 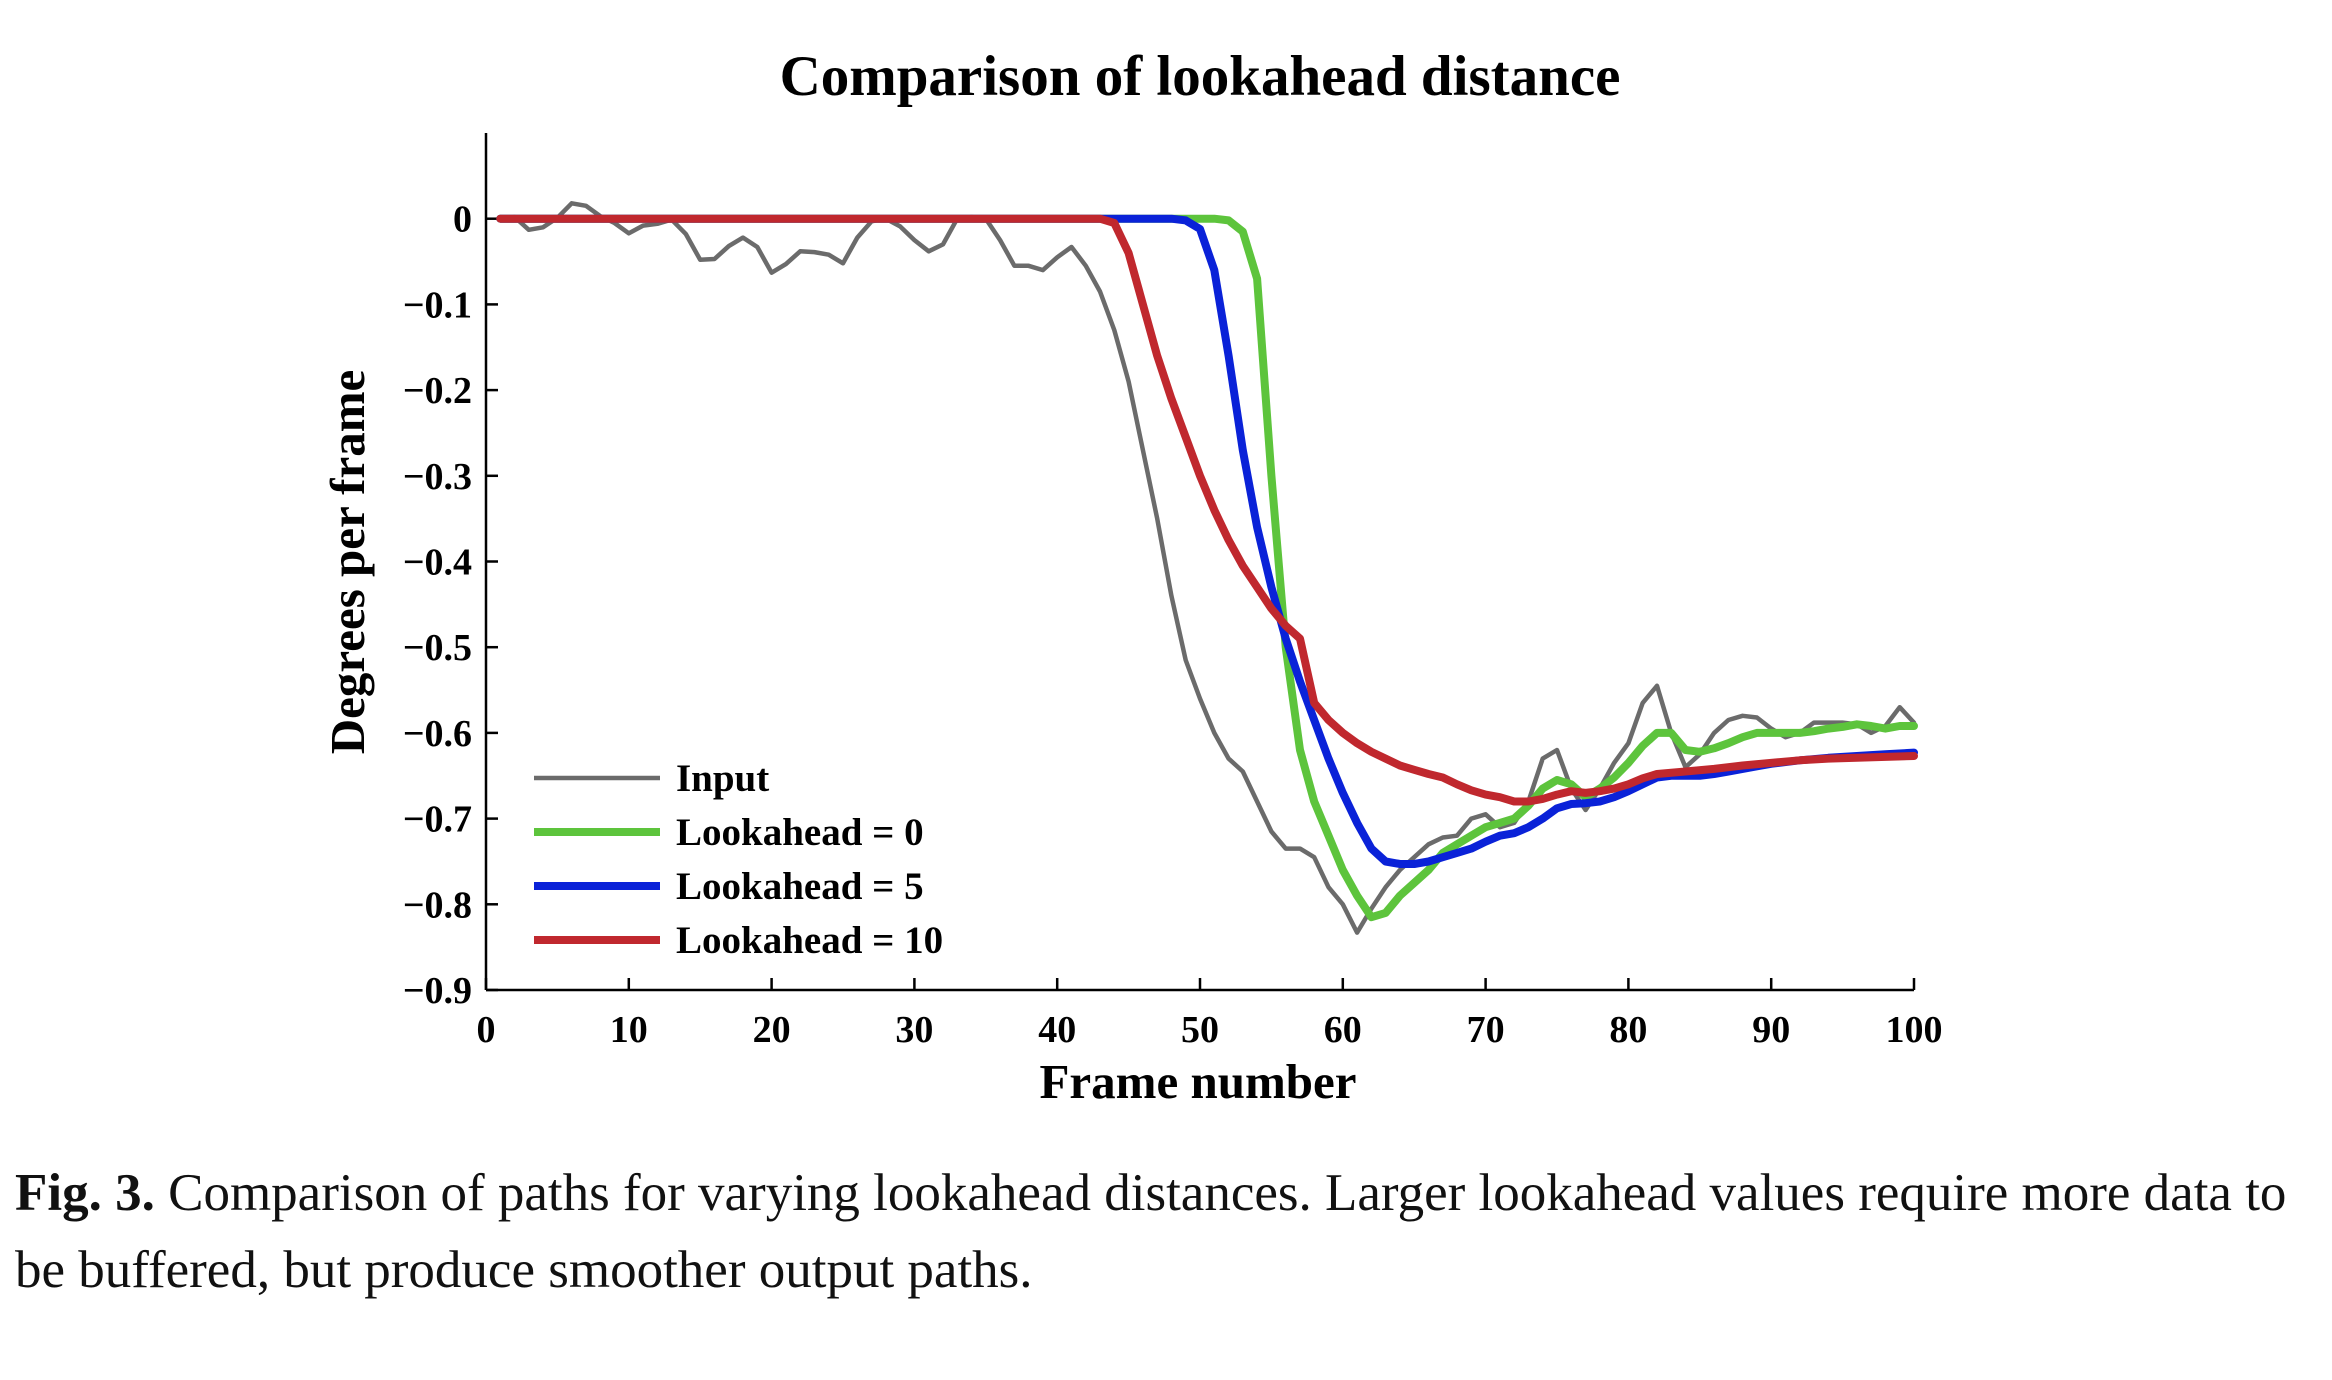 I want to click on x-tick-label: 40, so click(x=1057, y=1030).